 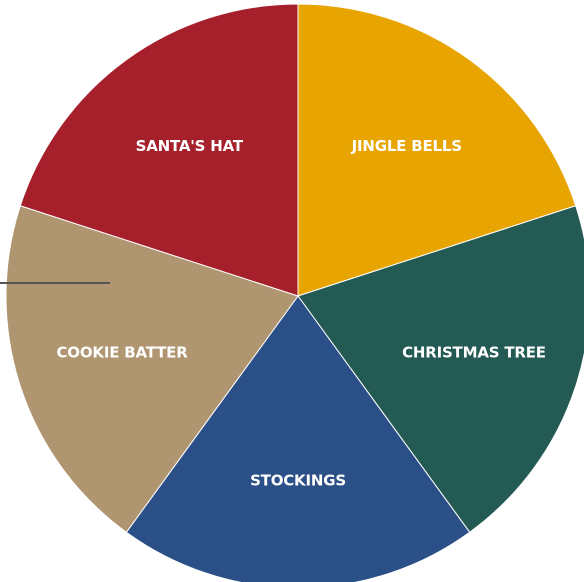 I want to click on slice-label-santa-s-hat: SANTA'S HAT, so click(x=190, y=146).